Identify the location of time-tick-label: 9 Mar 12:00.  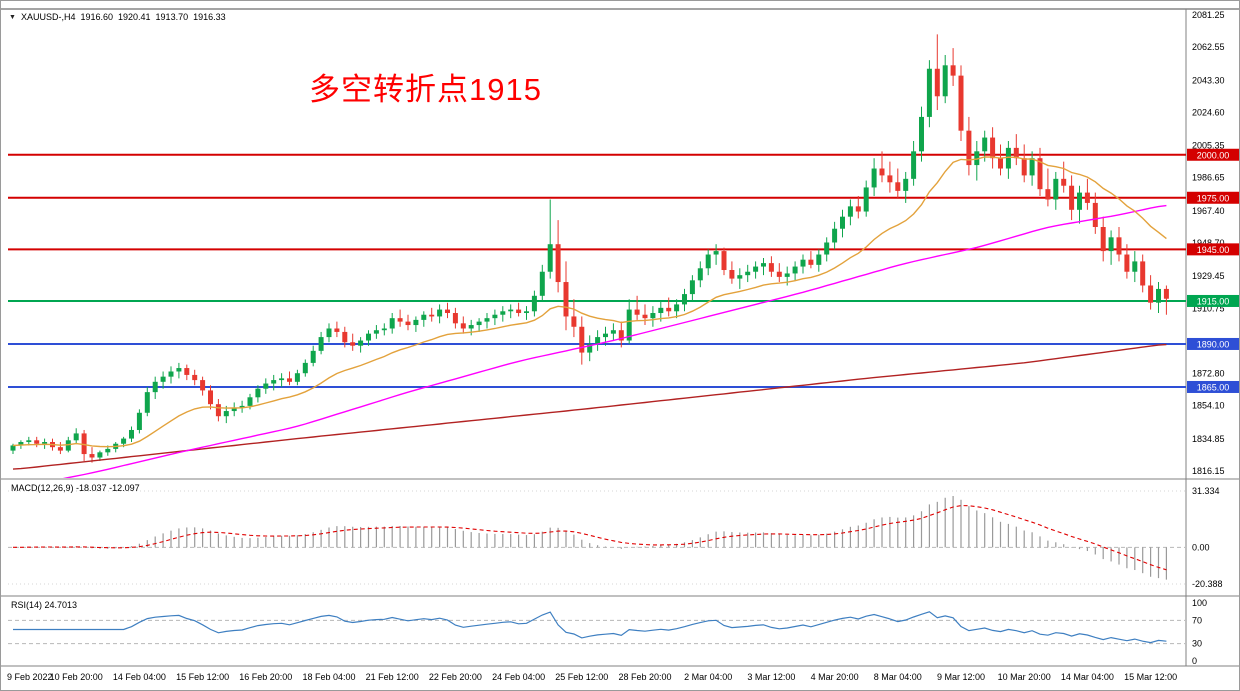
(961, 677).